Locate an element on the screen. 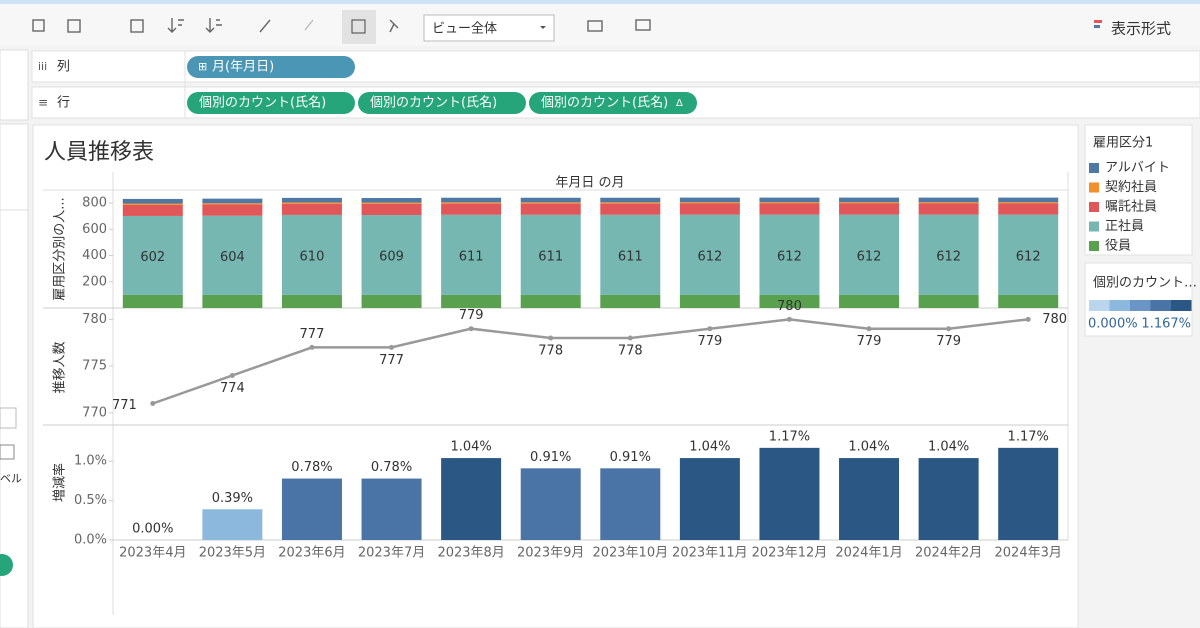 This screenshot has height=628, width=1200. legend-label: 契約社員 is located at coordinates (1131, 187).